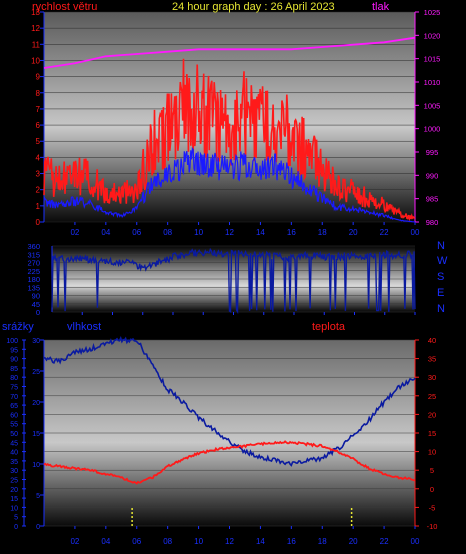 The height and width of the screenshot is (554, 466). What do you see at coordinates (14, 406) in the screenshot?
I see `rain-axis-tick-label: 65` at bounding box center [14, 406].